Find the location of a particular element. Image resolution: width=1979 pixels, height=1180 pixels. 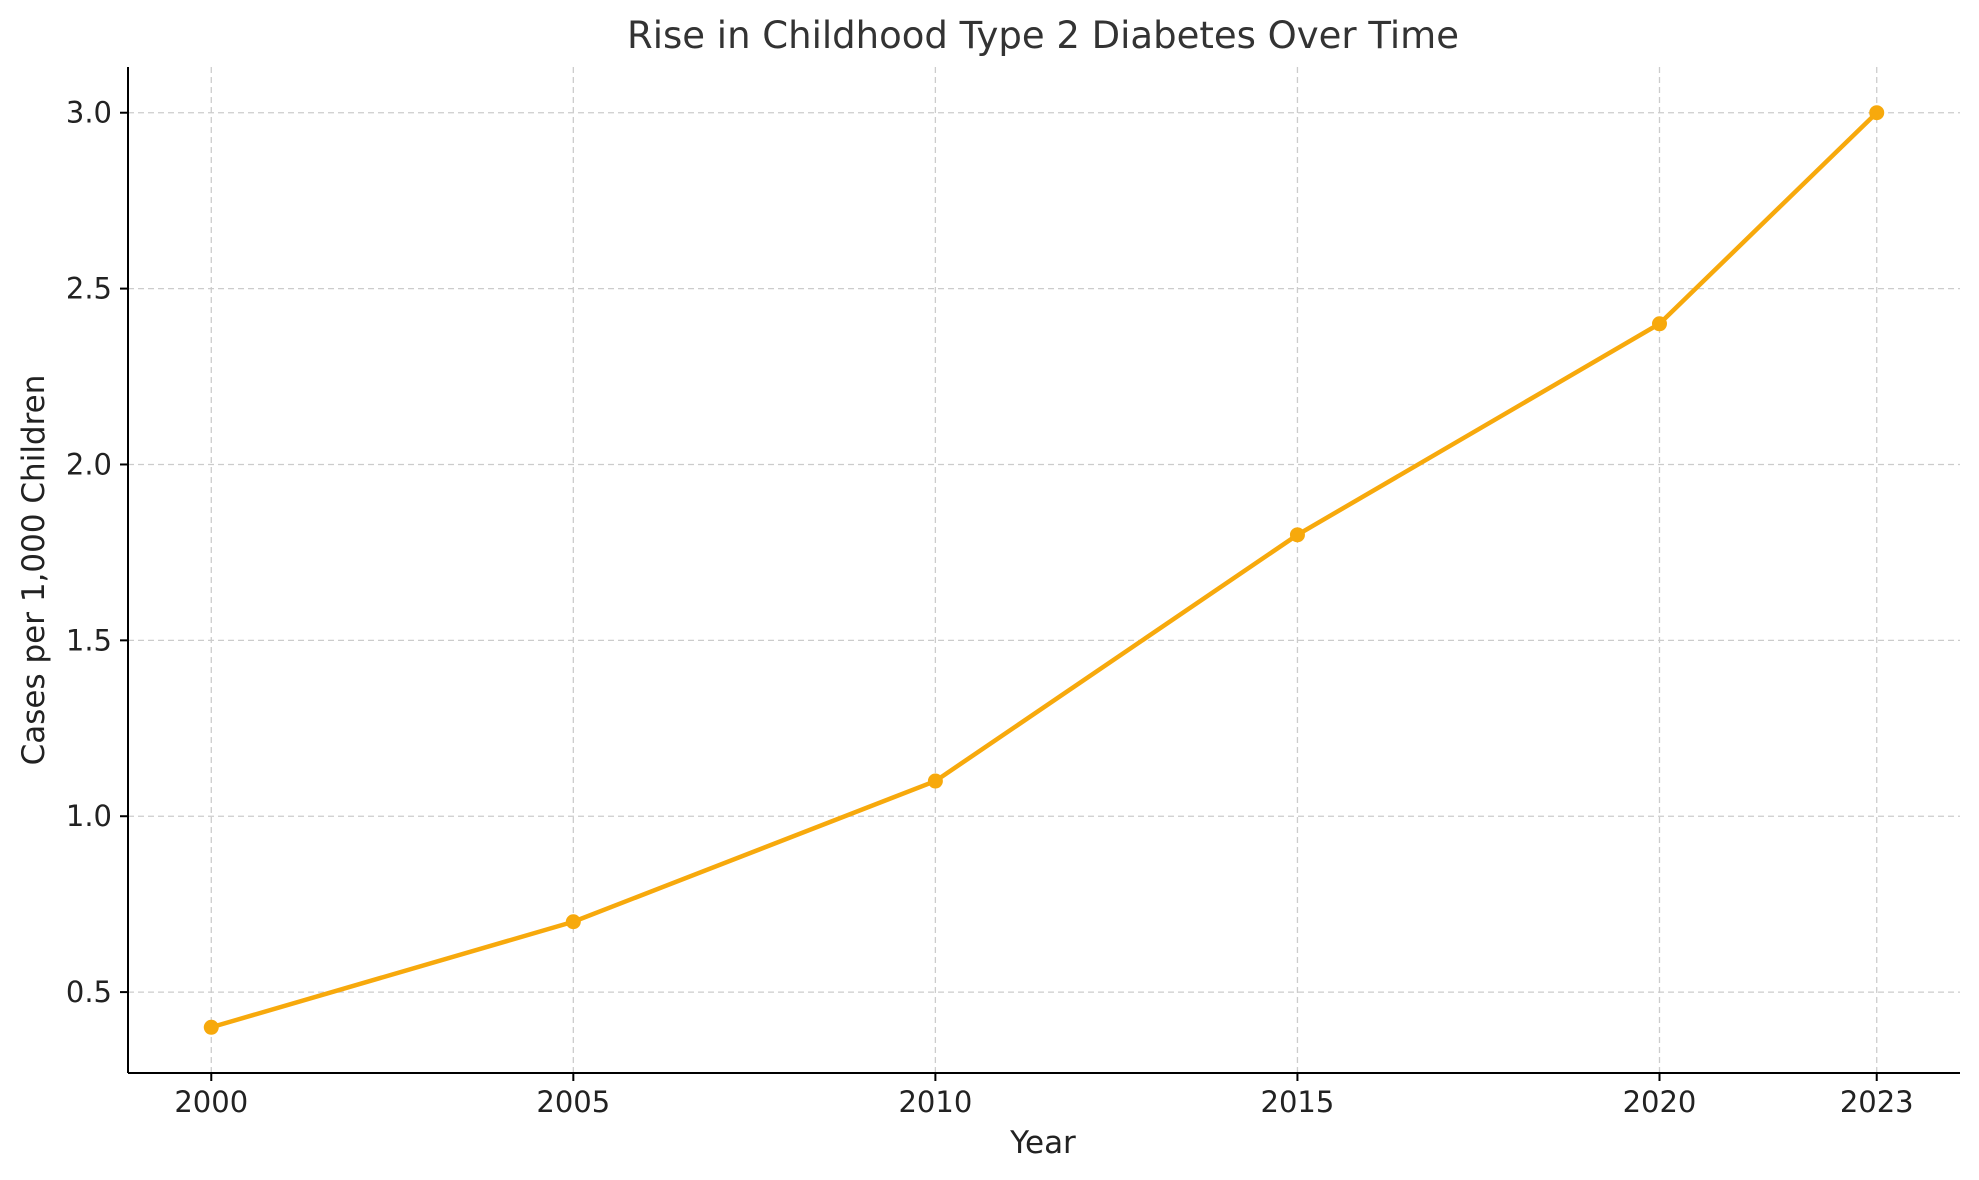

y-tick-label-1.0: 1.0 is located at coordinates (89, 816).